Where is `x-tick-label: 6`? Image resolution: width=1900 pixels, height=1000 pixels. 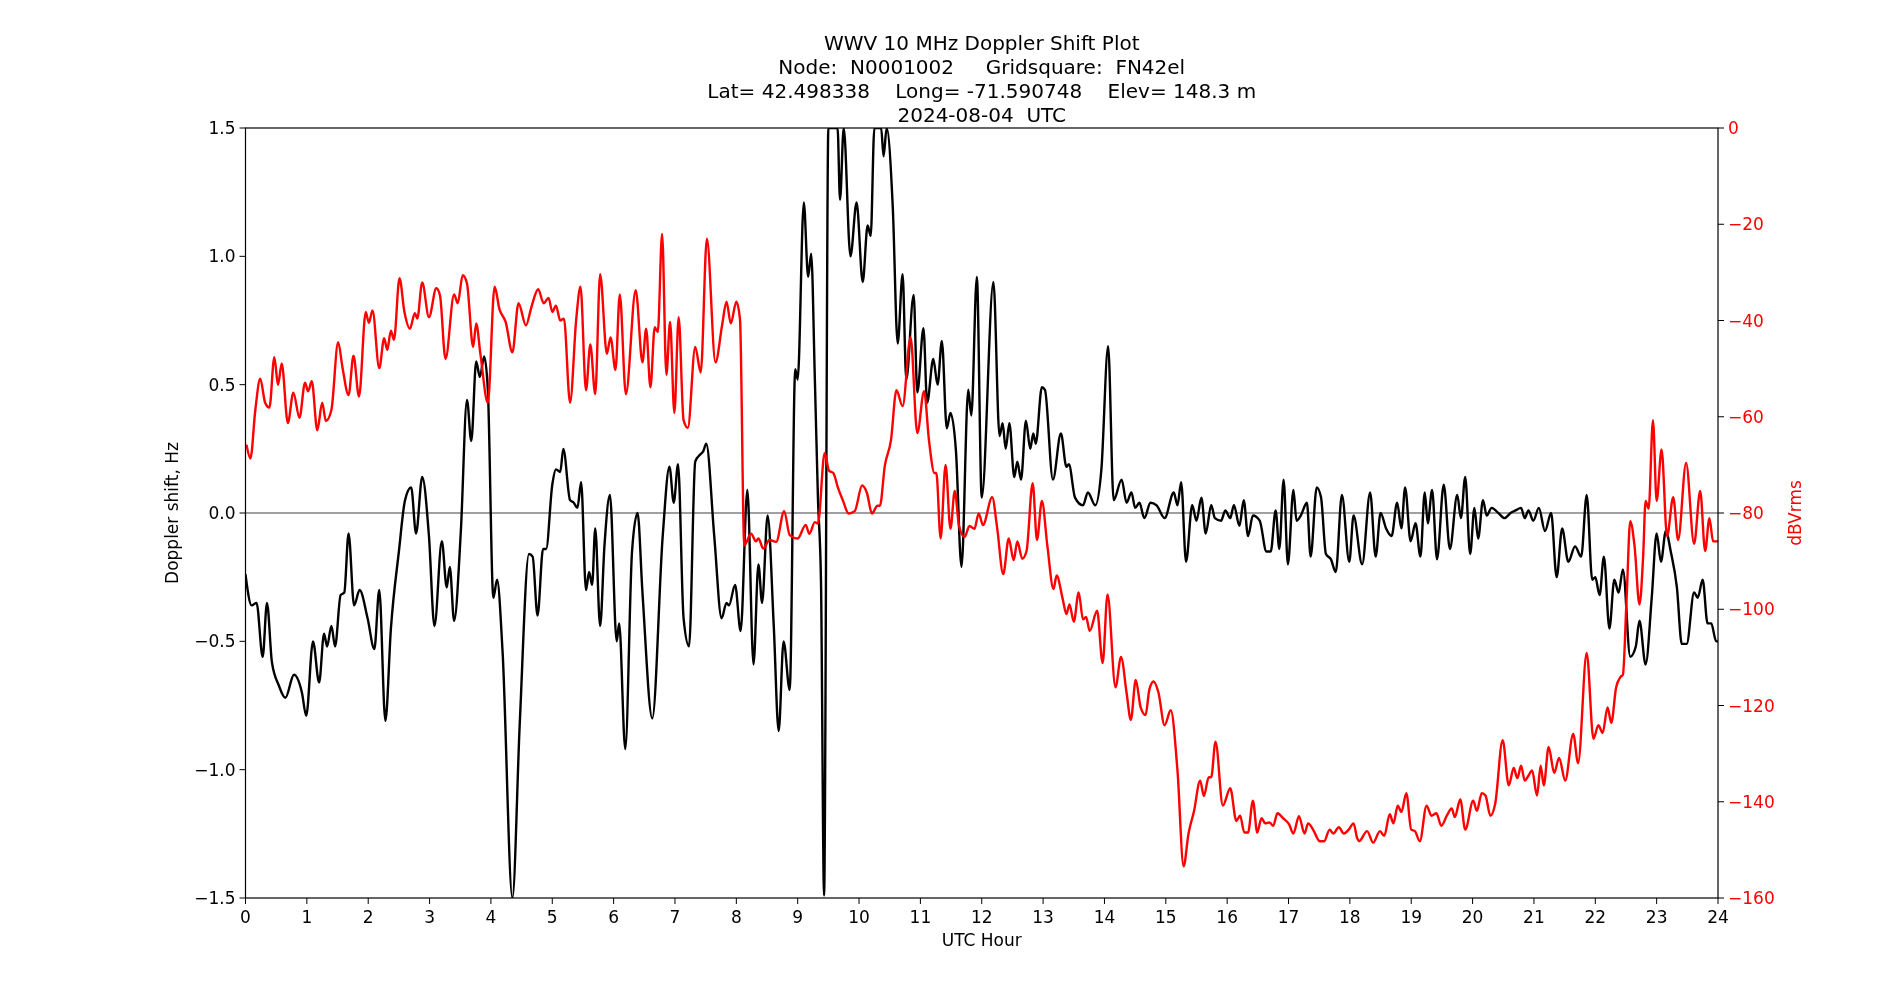 x-tick-label: 6 is located at coordinates (614, 917).